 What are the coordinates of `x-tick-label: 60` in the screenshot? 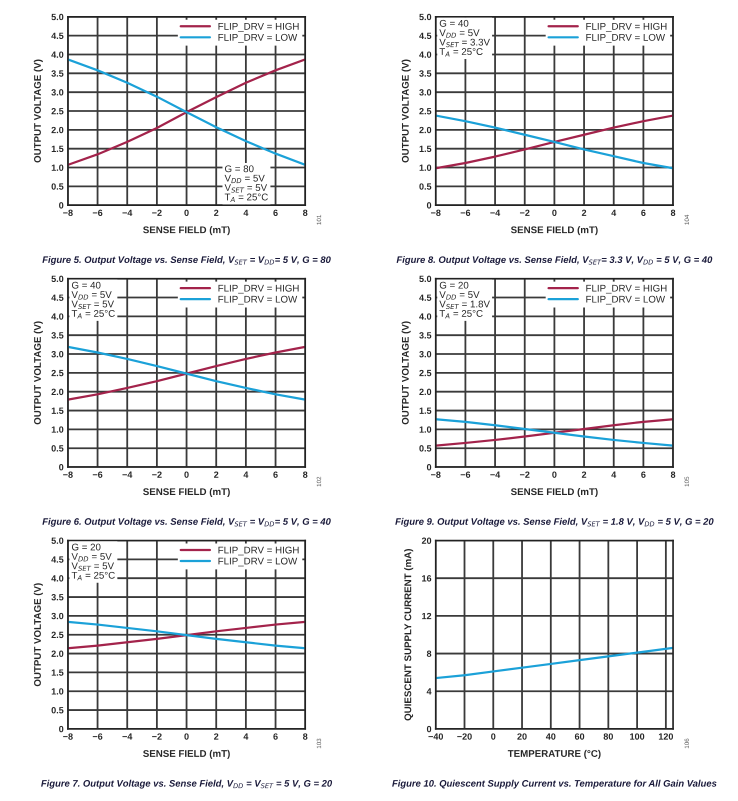 It's located at (579, 736).